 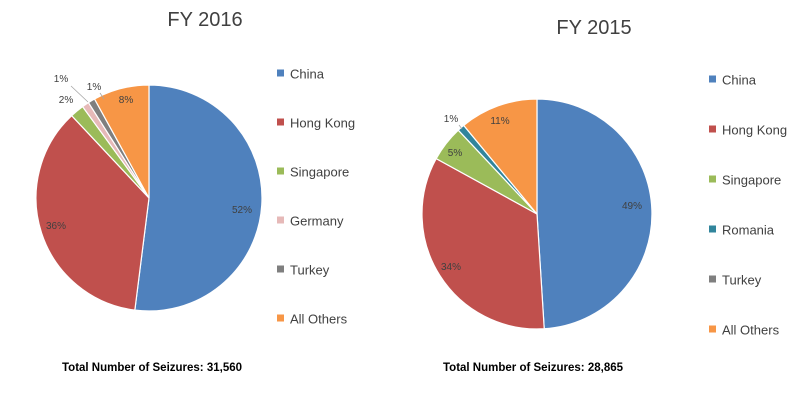 What do you see at coordinates (451, 267) in the screenshot?
I see `data-label: 34%` at bounding box center [451, 267].